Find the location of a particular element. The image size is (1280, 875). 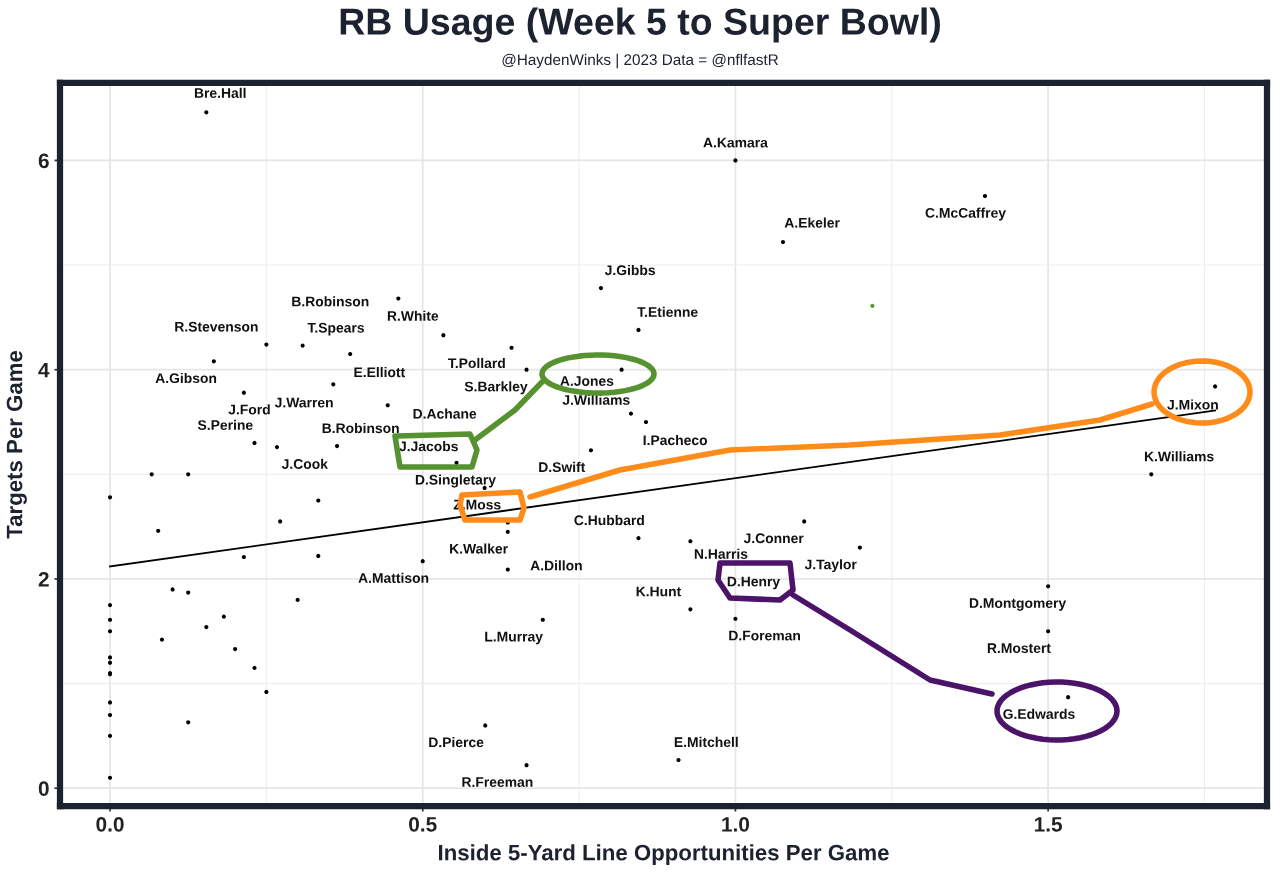

annotation: J.Mixon is located at coordinates (1192, 404).